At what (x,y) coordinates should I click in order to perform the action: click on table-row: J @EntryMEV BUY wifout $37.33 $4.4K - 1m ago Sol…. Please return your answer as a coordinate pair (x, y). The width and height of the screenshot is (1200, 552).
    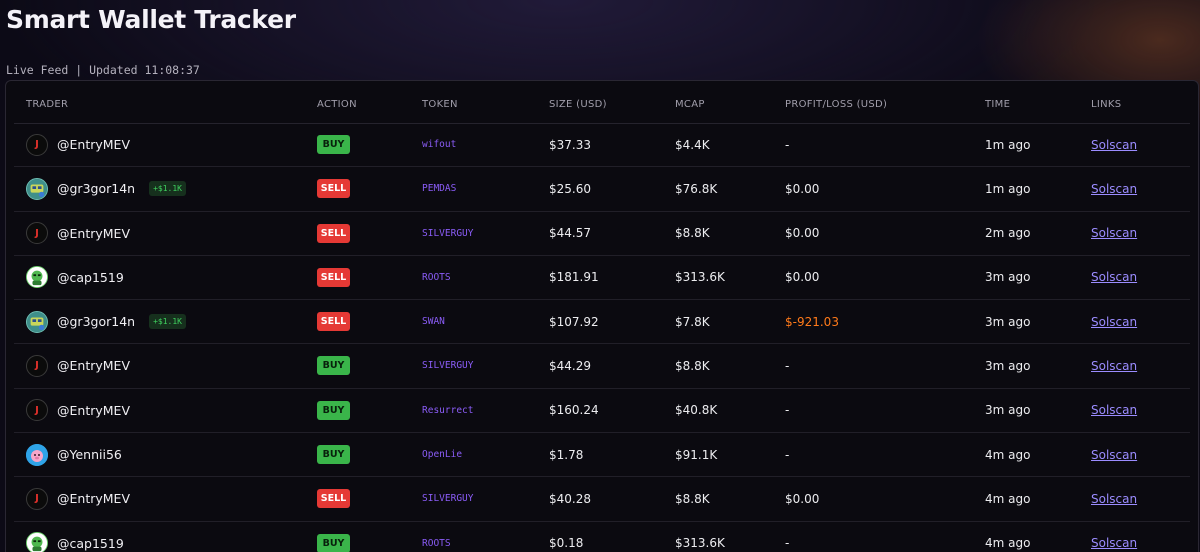
    Looking at the image, I should click on (602, 145).